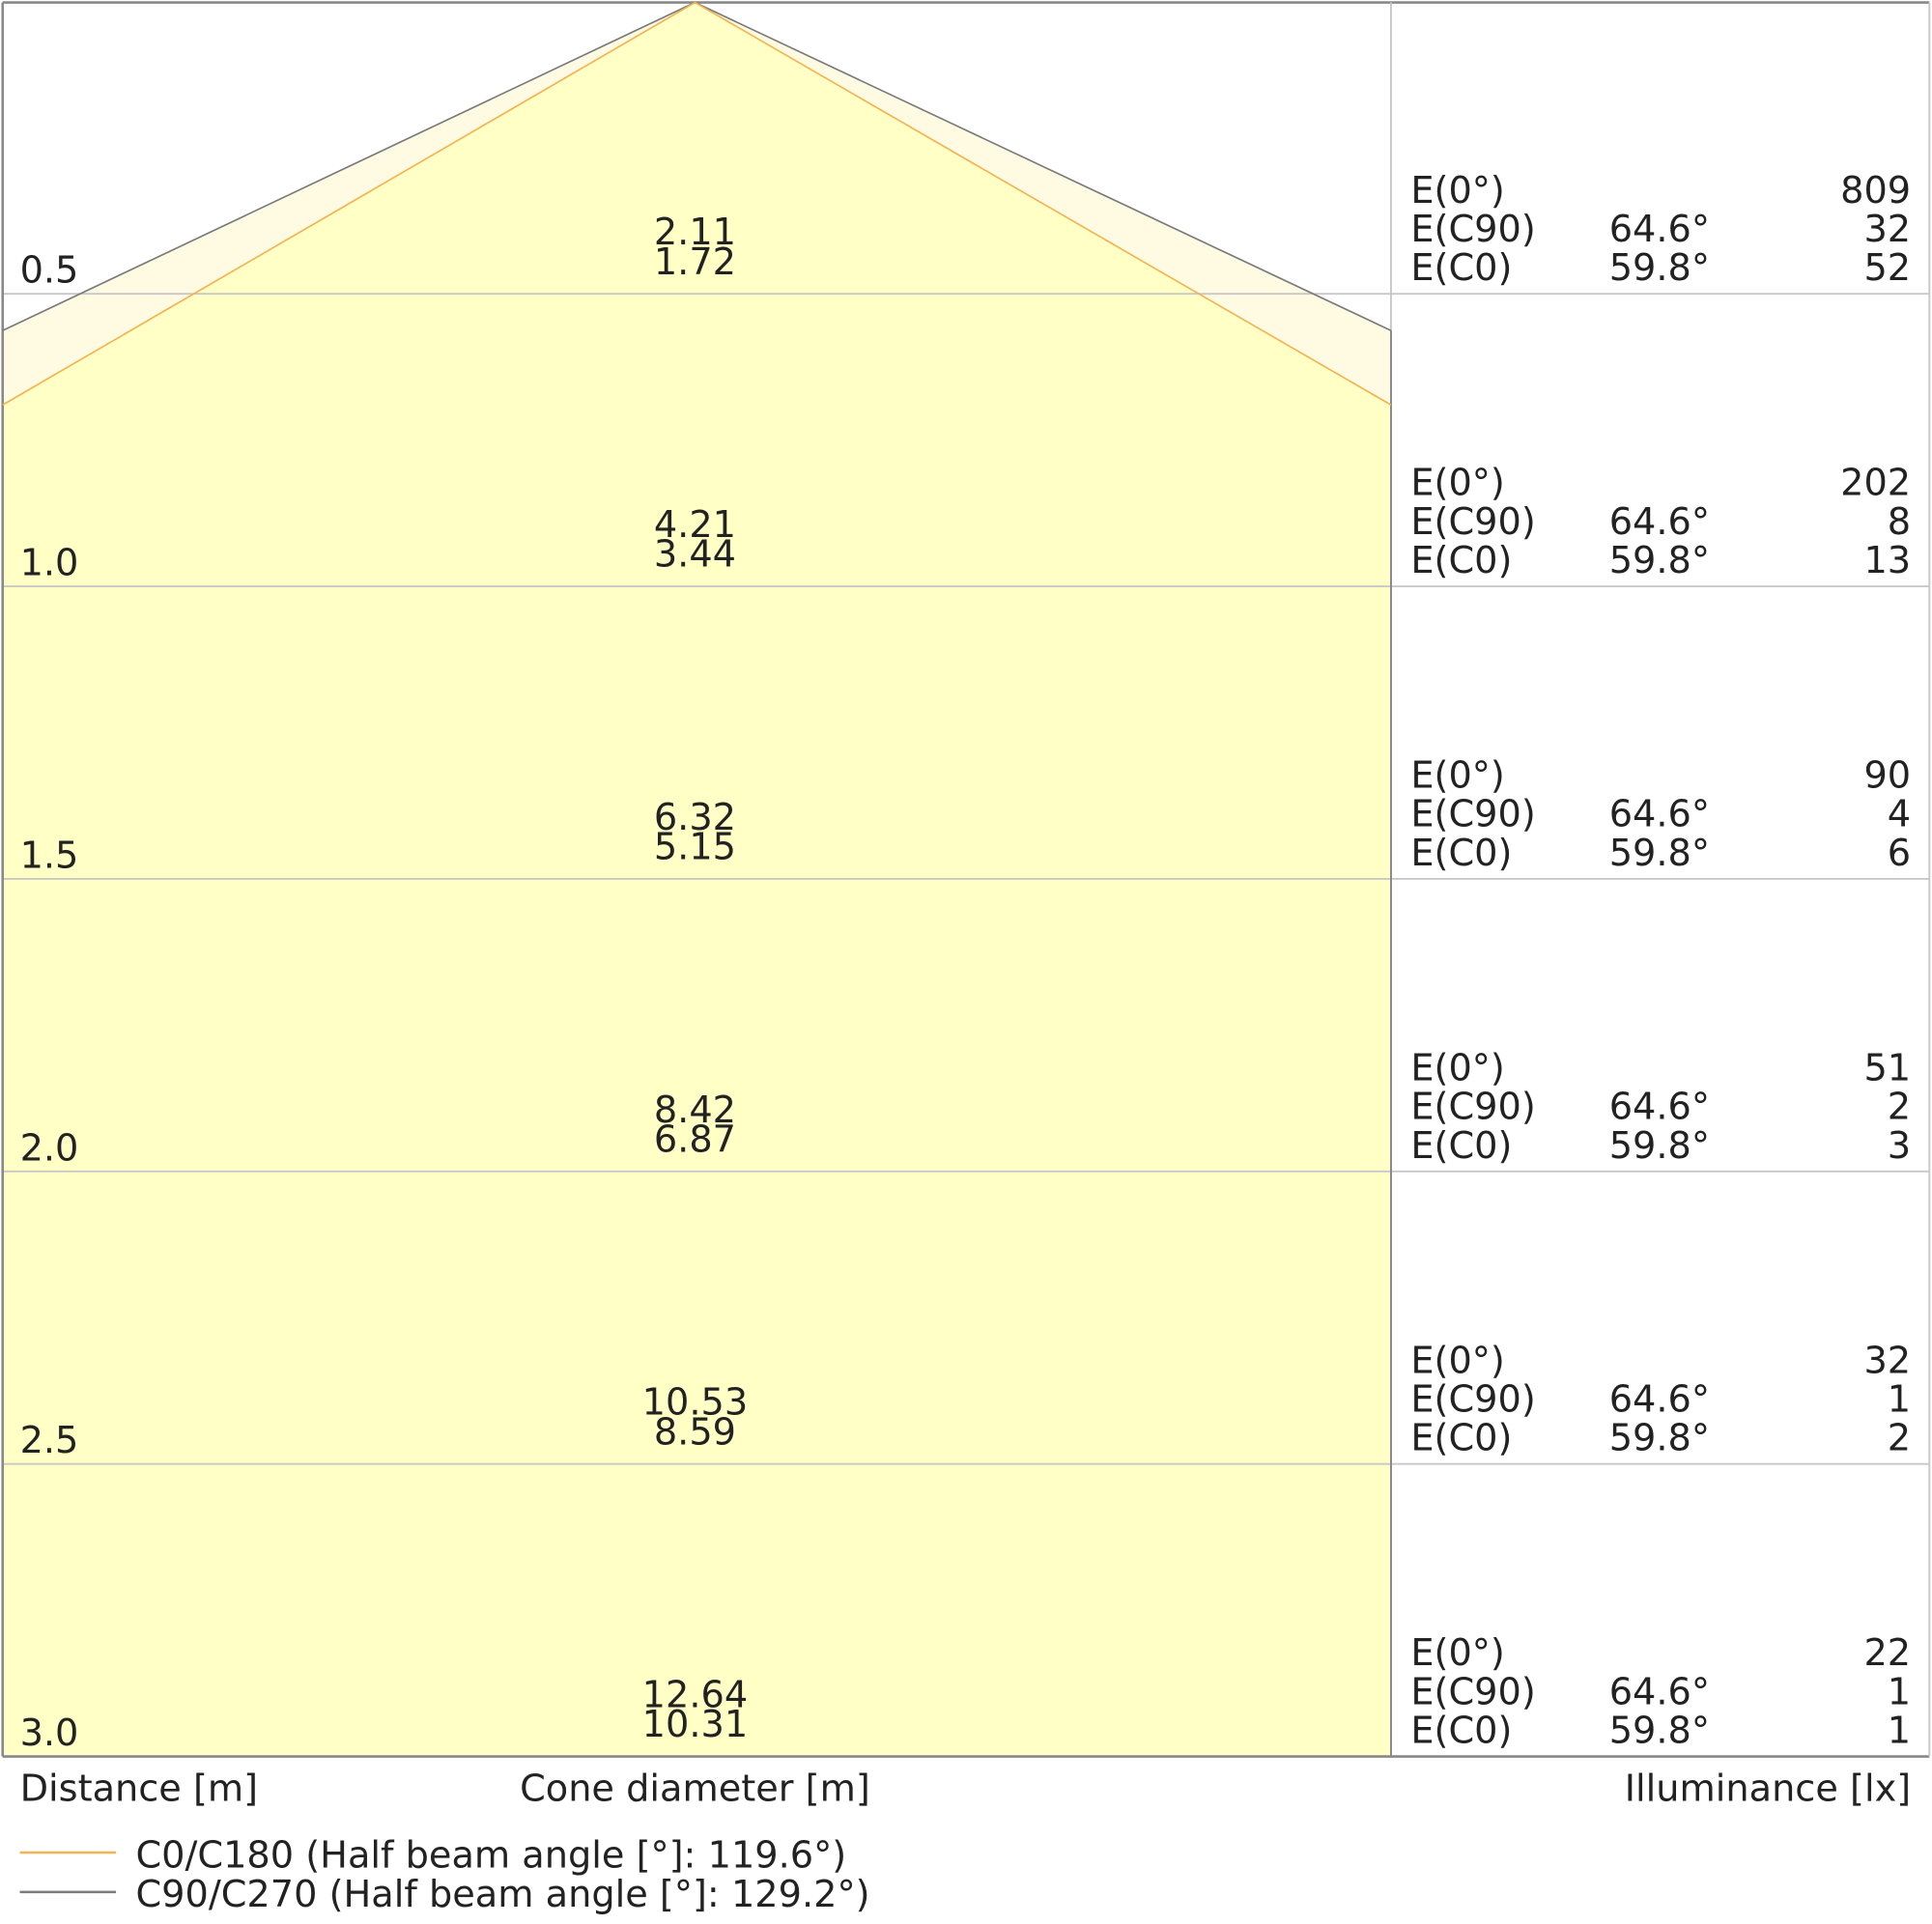  What do you see at coordinates (695, 525) in the screenshot?
I see `c90-diameter-label: 4.21` at bounding box center [695, 525].